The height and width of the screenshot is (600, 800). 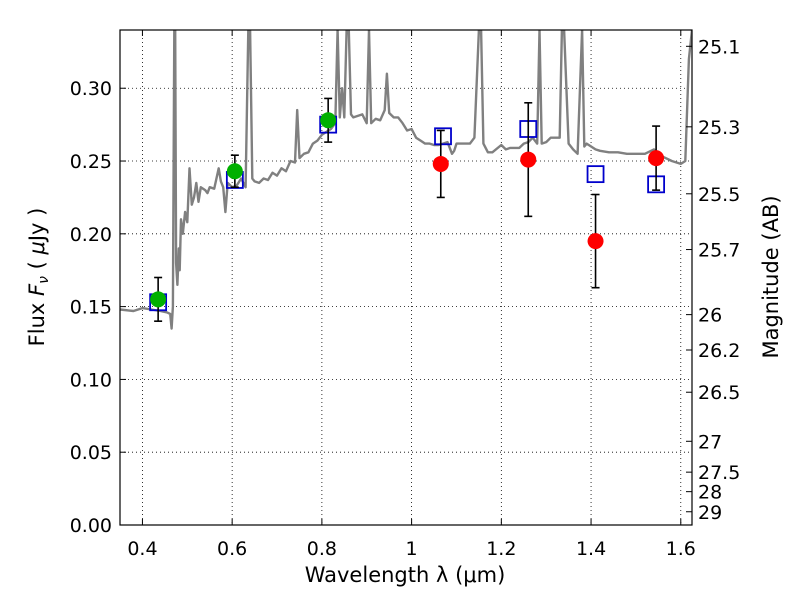 What do you see at coordinates (719, 195) in the screenshot?
I see `right-tick-label: 25.5` at bounding box center [719, 195].